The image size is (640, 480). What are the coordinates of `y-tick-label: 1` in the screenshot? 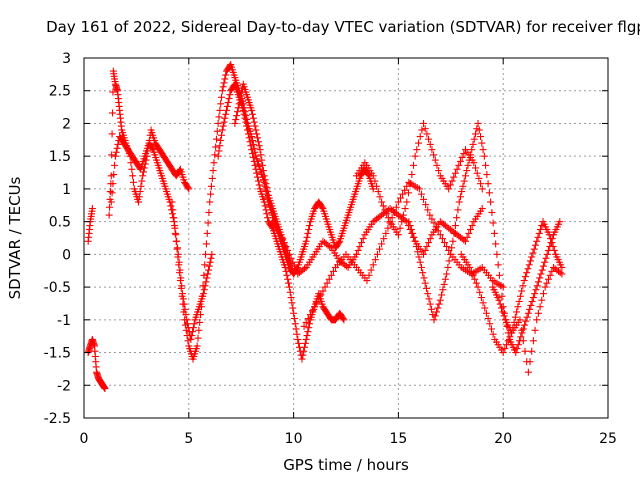 It's located at (66, 190).